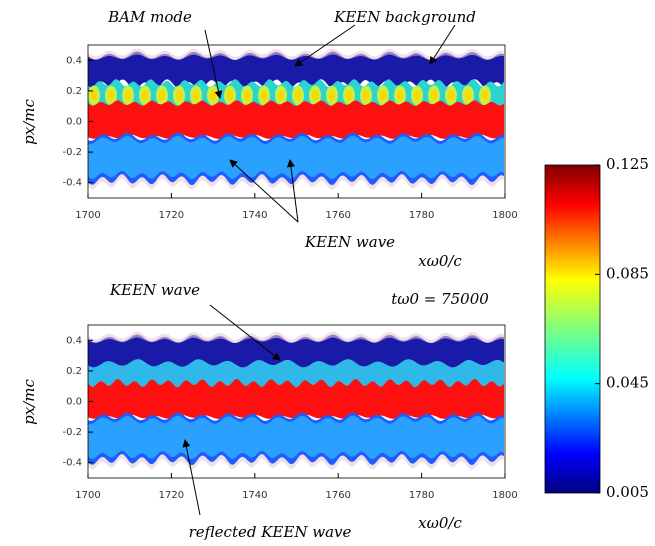  I want to click on time-label: tω0 = 75000, so click(440, 299).